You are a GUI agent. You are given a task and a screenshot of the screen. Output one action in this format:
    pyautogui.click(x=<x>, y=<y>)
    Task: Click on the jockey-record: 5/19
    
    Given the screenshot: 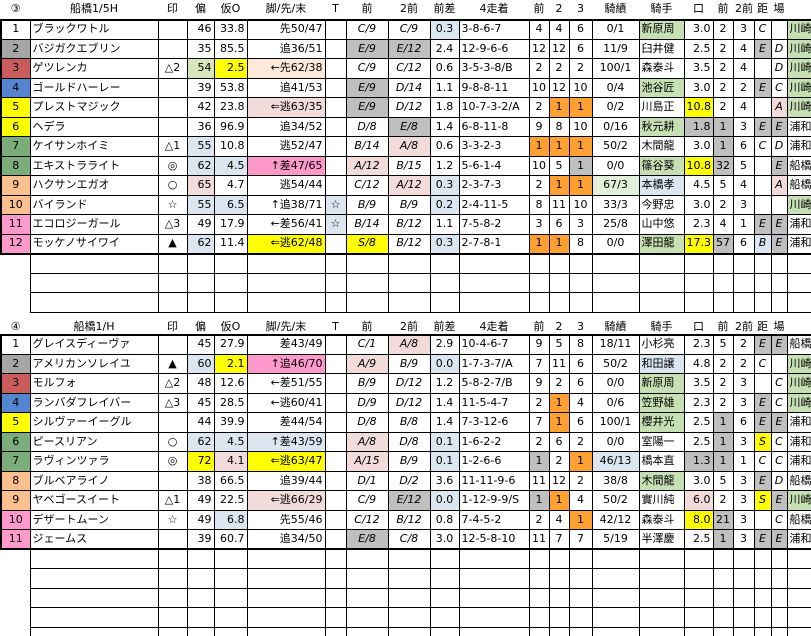 What is the action you would take?
    pyautogui.click(x=615, y=539)
    